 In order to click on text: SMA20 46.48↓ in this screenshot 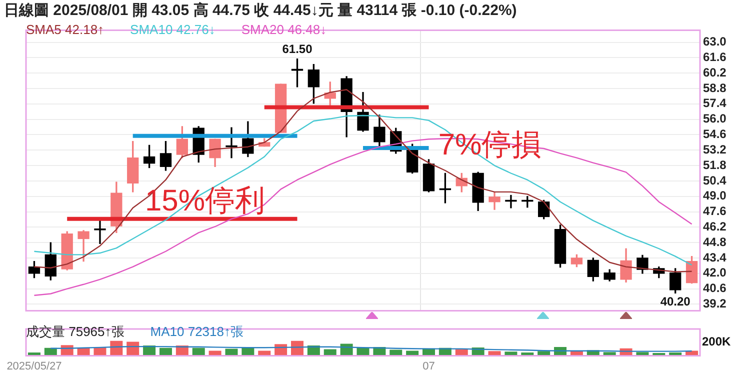, I will do `click(284, 29)`.